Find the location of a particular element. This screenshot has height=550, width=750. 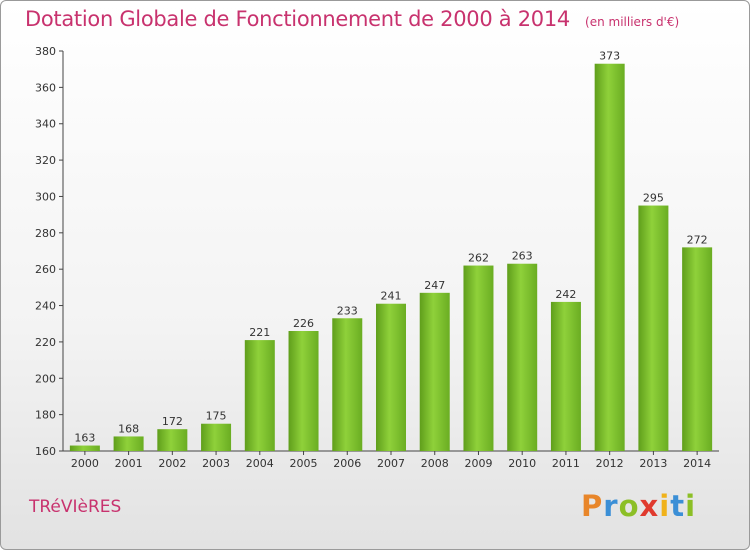

bar-value-label: 247 is located at coordinates (434, 285).